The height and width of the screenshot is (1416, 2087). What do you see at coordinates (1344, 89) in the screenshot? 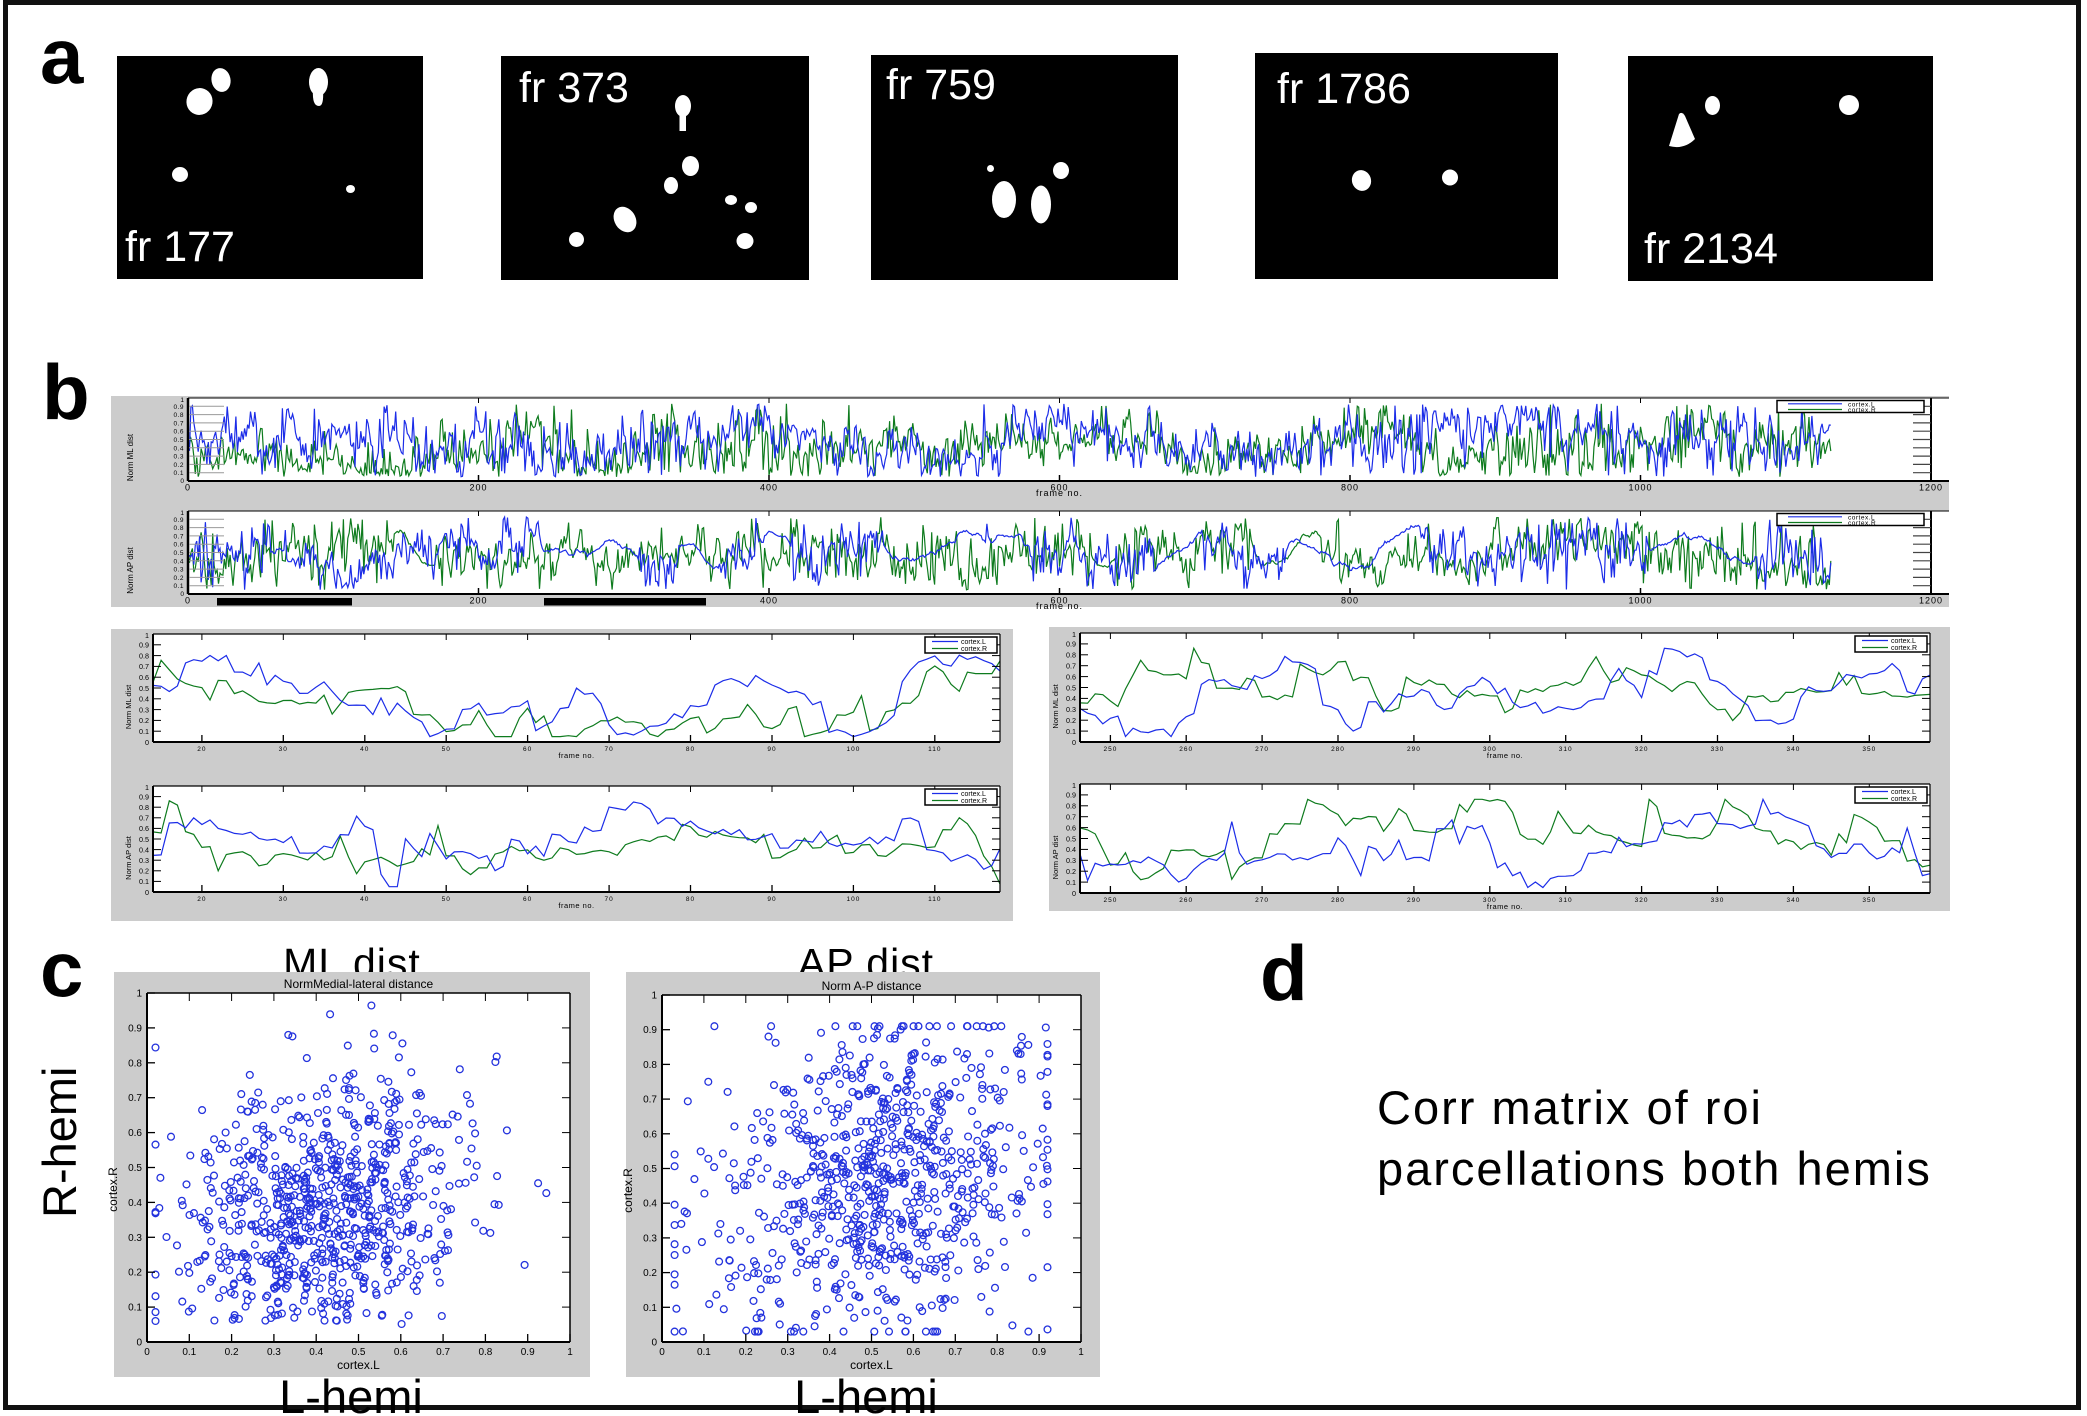
I see `svg-text: fr 1786` at bounding box center [1344, 89].